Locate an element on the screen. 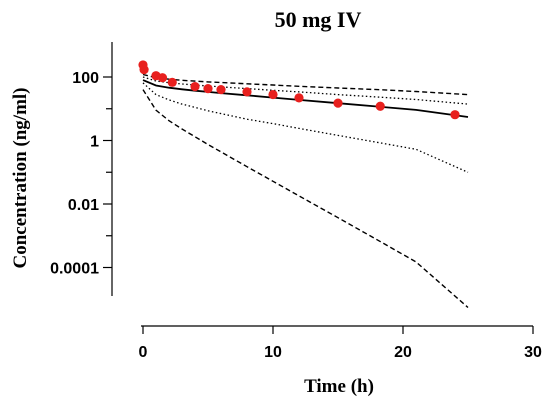 This screenshot has width=550, height=404. y-tick-label: 0.01 is located at coordinates (83, 205).